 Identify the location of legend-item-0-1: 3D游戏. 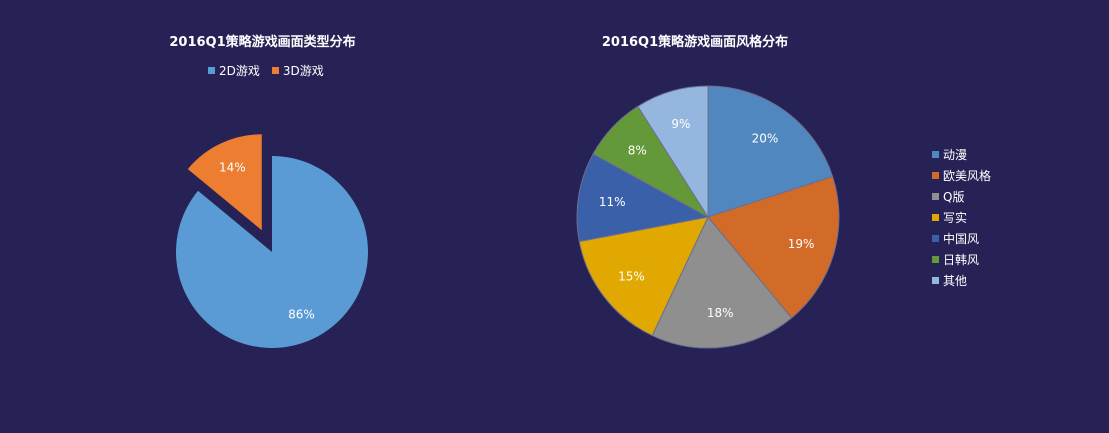
(297, 70).